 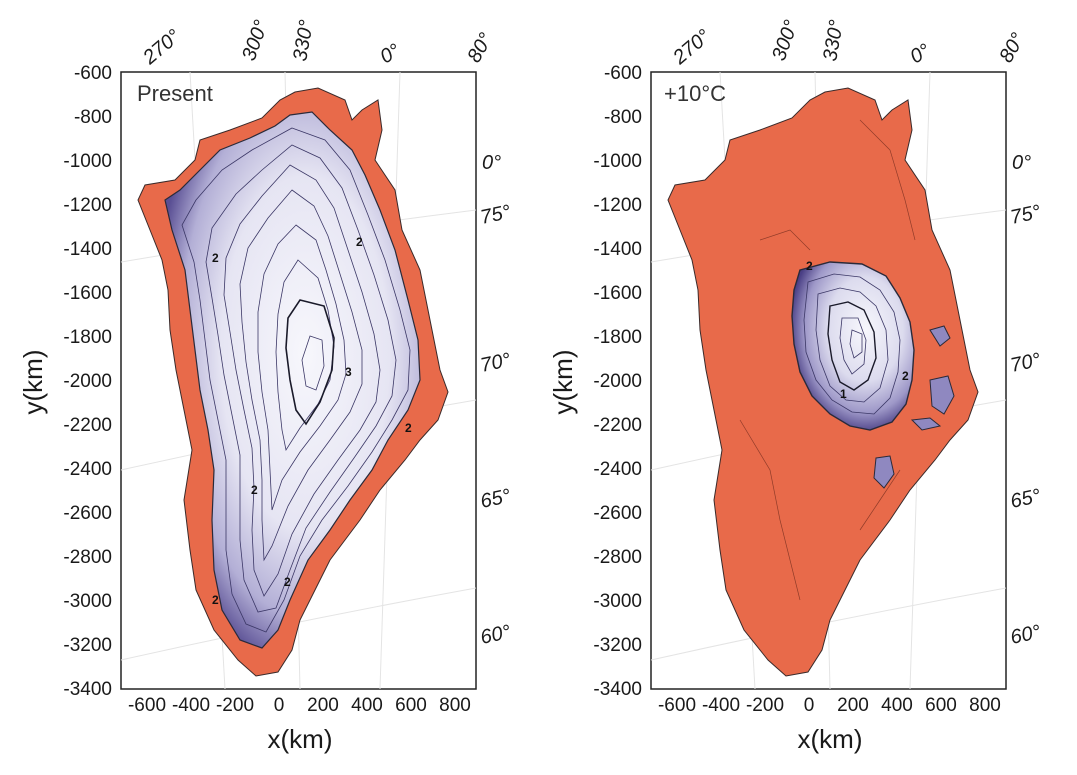 I want to click on y-tick-label: -3200, so click(x=87, y=645).